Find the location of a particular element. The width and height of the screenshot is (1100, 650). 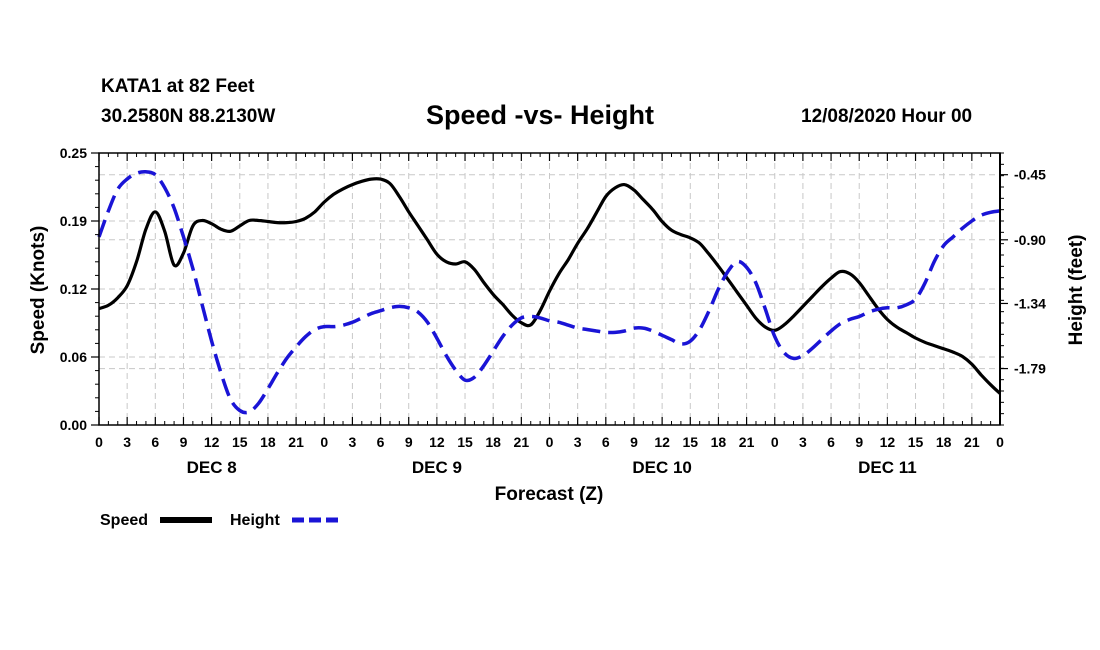

y-axis-title-right: Height (feet) is located at coordinates (1076, 290).